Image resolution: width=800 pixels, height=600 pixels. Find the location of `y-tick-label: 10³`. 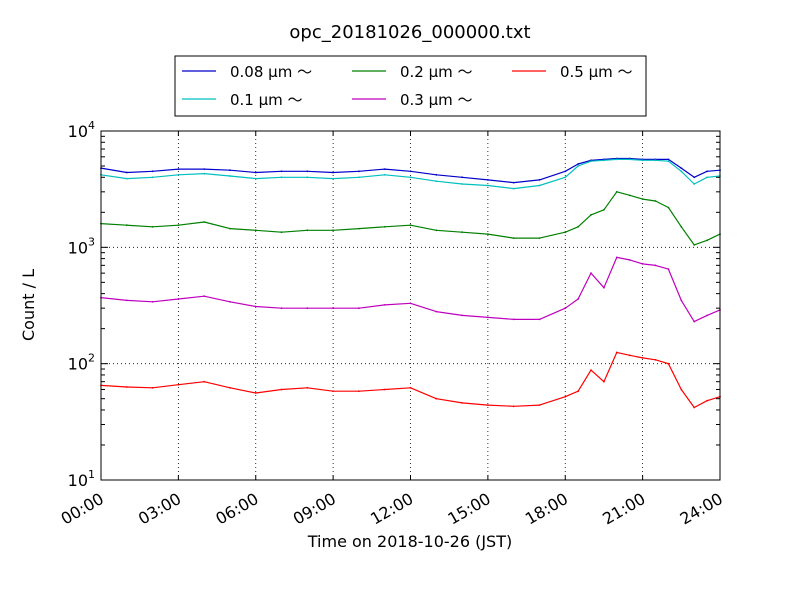

y-tick-label: 10³ is located at coordinates (81, 246).